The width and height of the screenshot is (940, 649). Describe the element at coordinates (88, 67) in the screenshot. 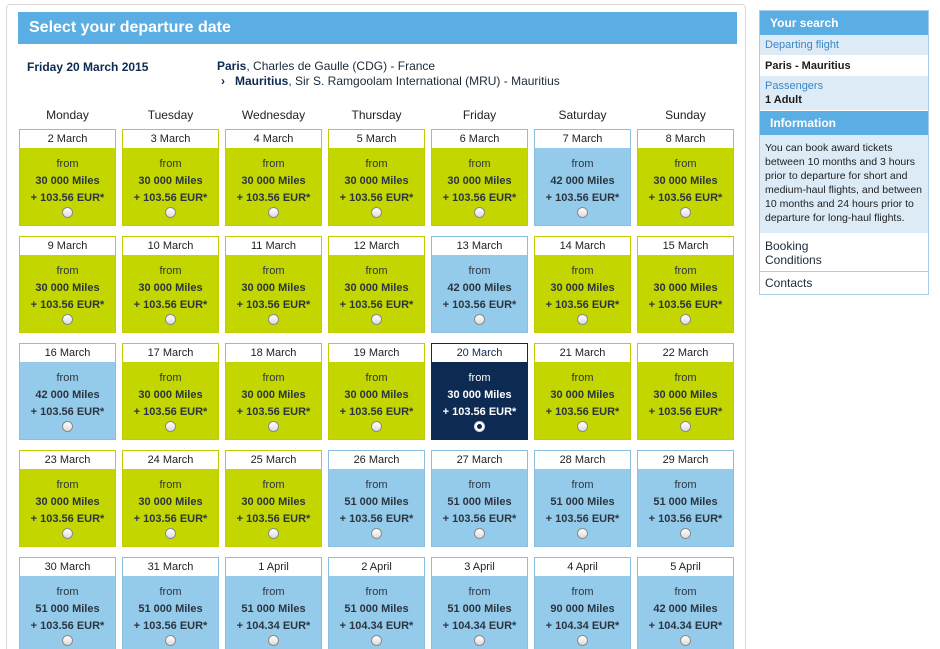

I see `selected-date-label: Friday 20 March 2015` at that location.